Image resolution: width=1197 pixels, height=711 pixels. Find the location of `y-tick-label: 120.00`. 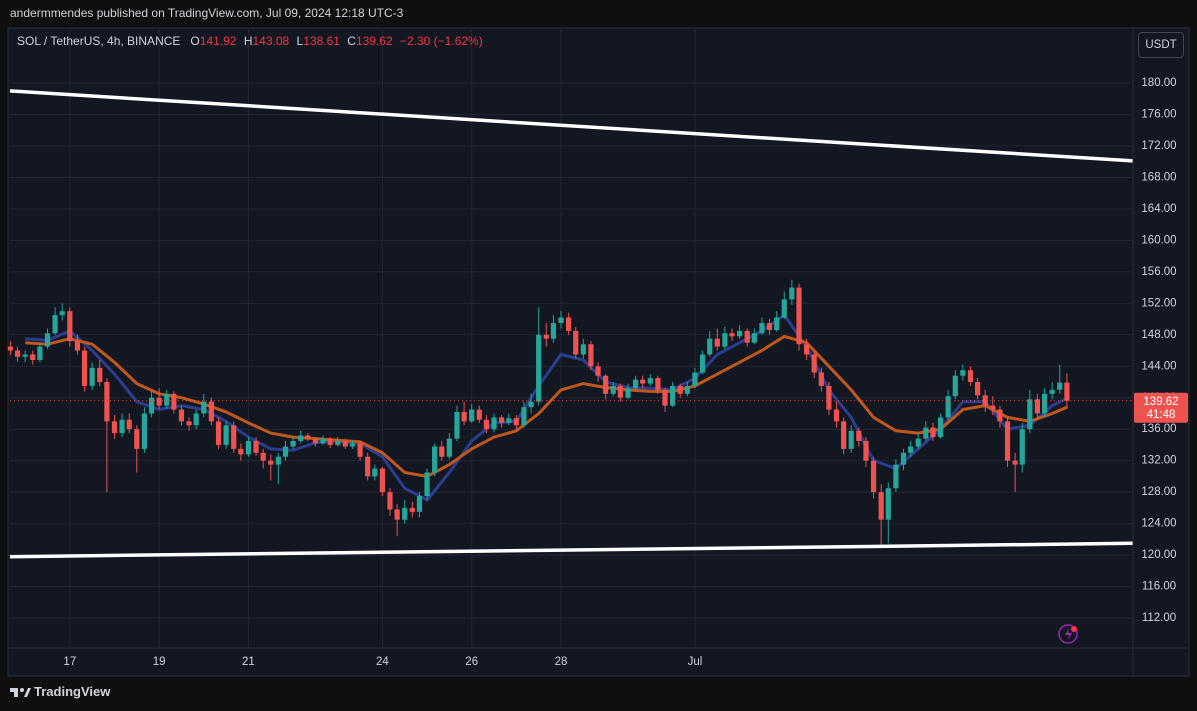

y-tick-label: 120.00 is located at coordinates (1158, 555).